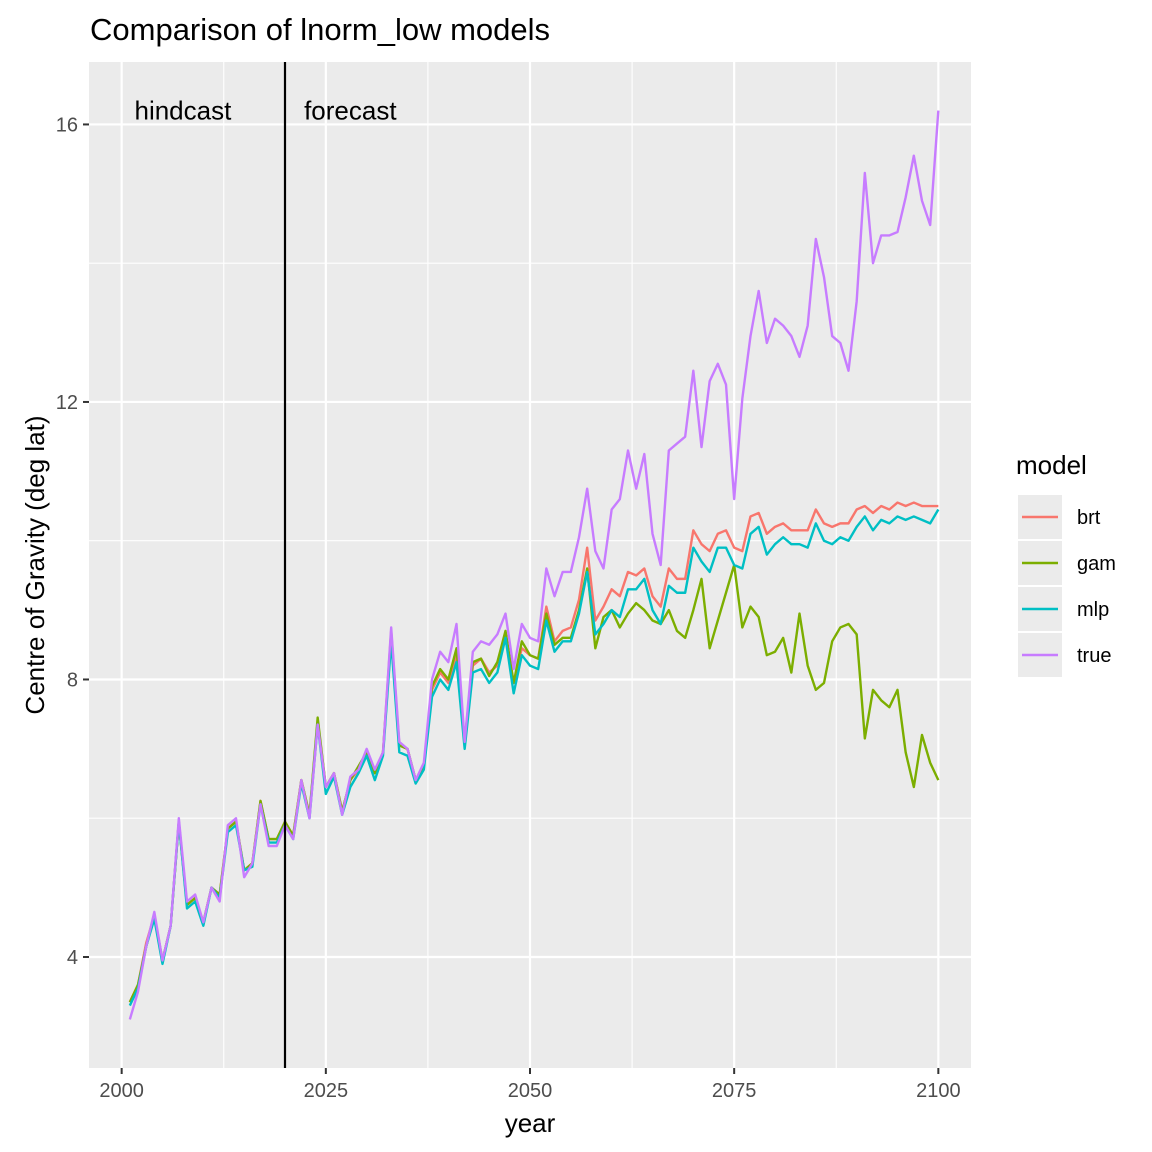 This screenshot has height=1152, width=1152. Describe the element at coordinates (530, 1123) in the screenshot. I see `x-axis-title: year` at that location.